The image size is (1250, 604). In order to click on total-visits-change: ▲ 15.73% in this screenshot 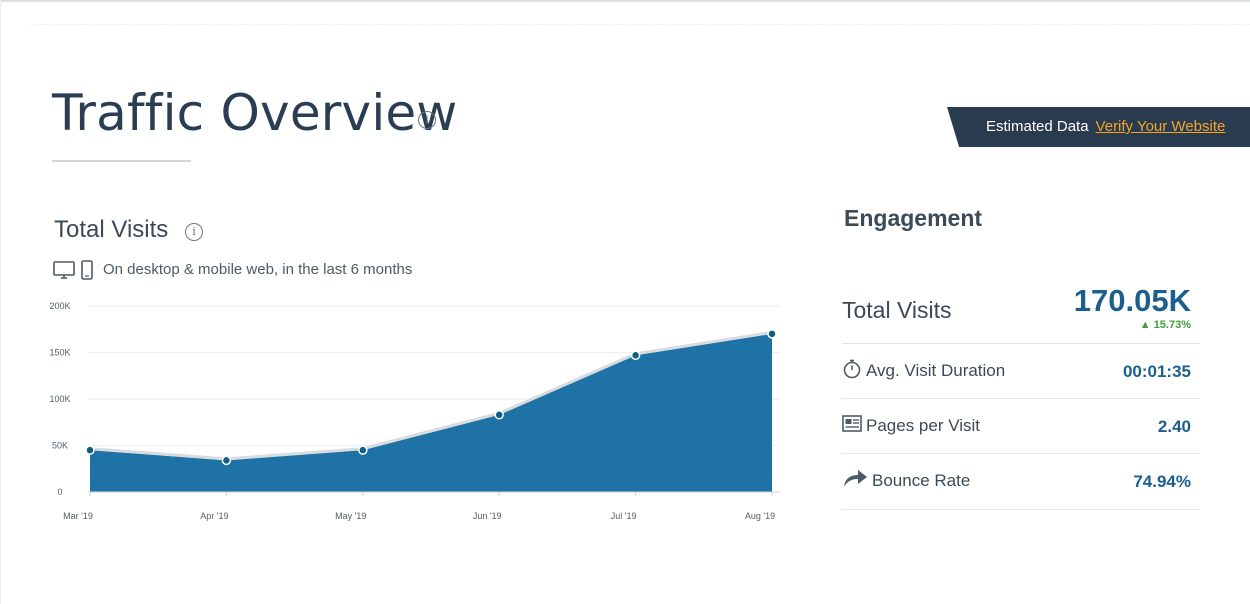, I will do `click(1165, 325)`.